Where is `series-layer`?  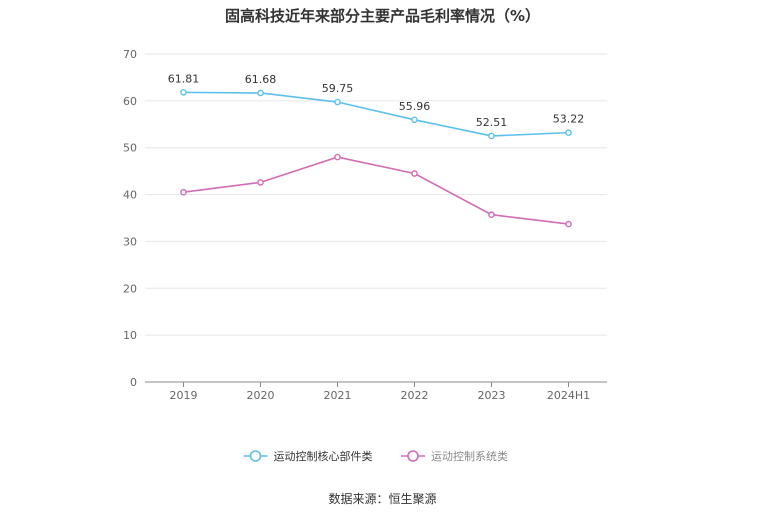 series-layer is located at coordinates (376, 158).